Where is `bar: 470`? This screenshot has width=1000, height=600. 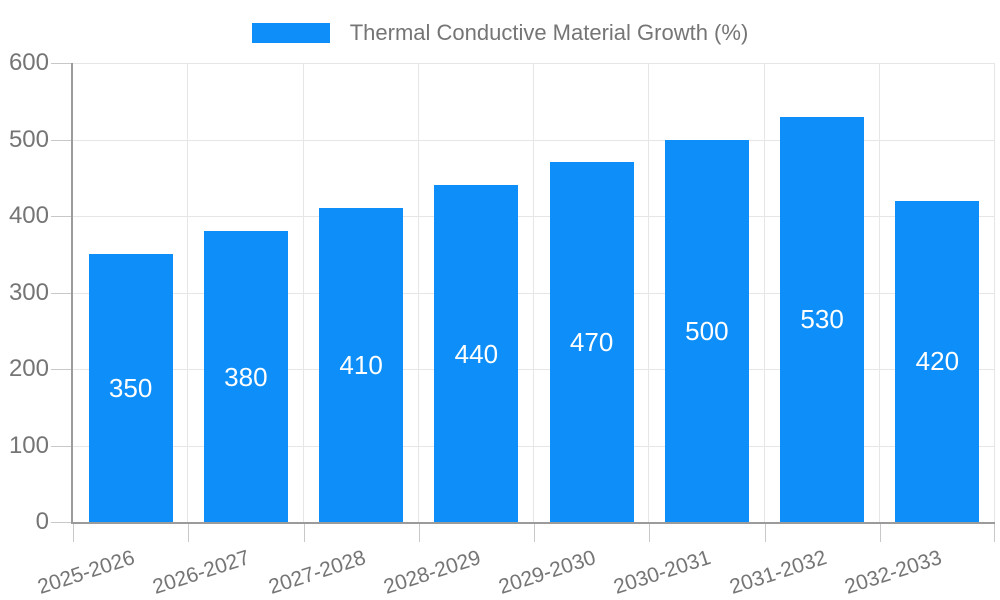
bar: 470 is located at coordinates (591, 342).